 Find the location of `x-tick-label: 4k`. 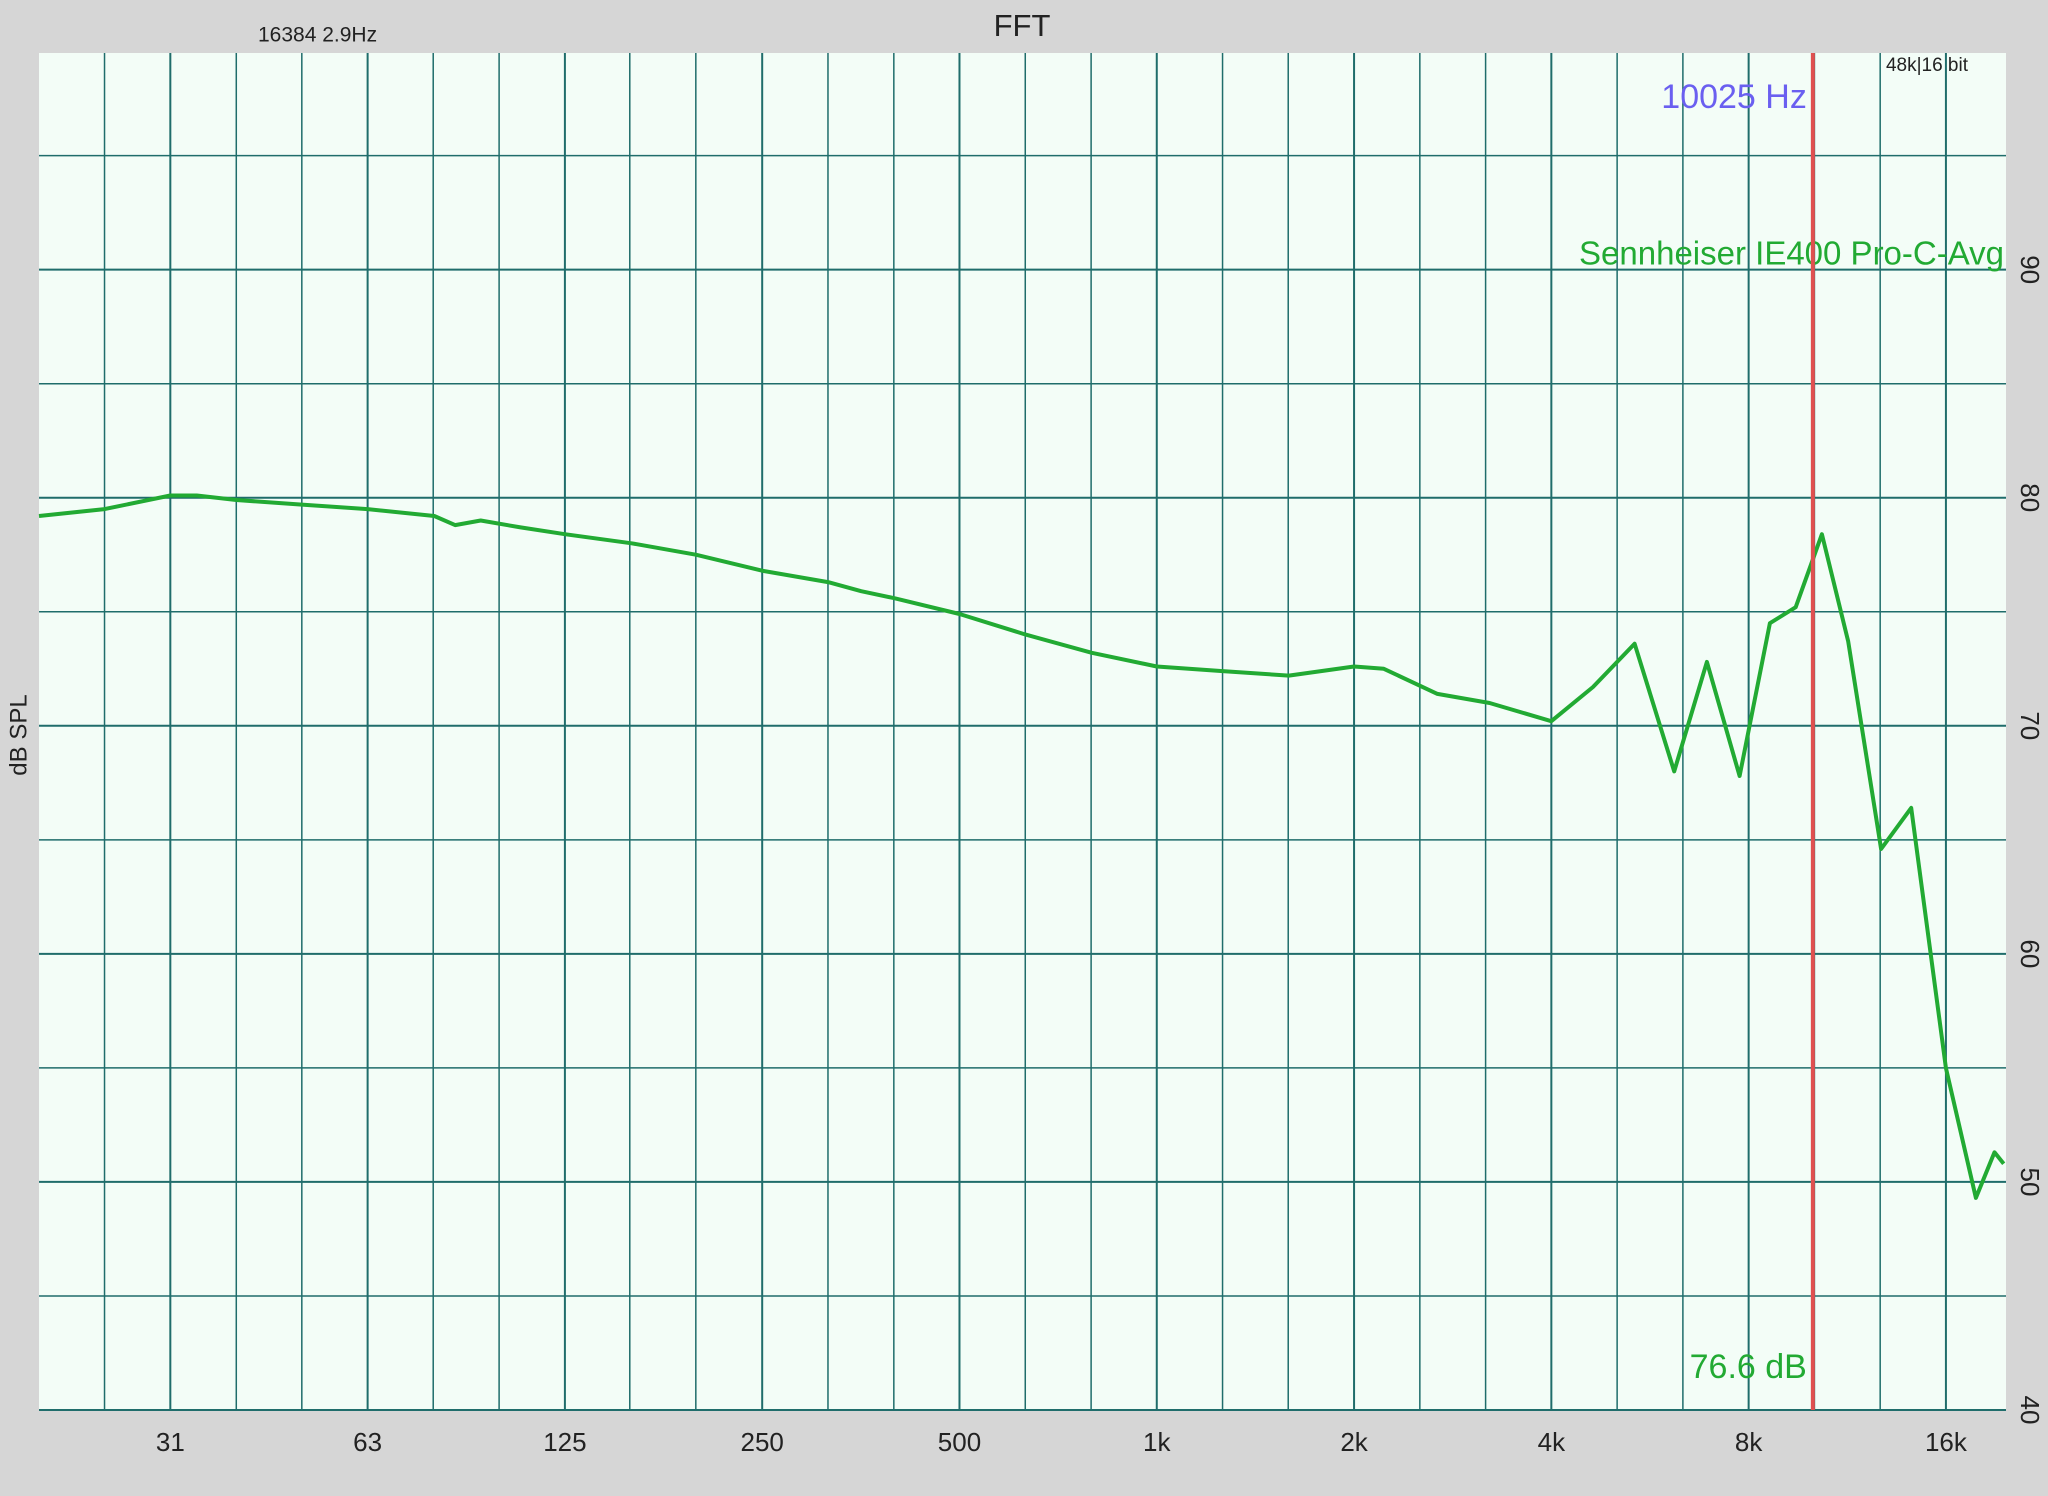

x-tick-label: 4k is located at coordinates (1552, 1442).